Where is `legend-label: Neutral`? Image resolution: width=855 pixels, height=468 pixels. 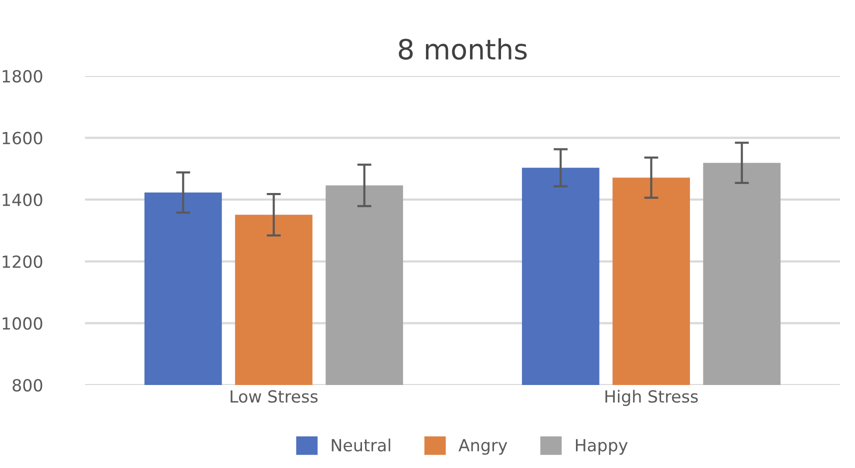
legend-label: Neutral is located at coordinates (361, 445).